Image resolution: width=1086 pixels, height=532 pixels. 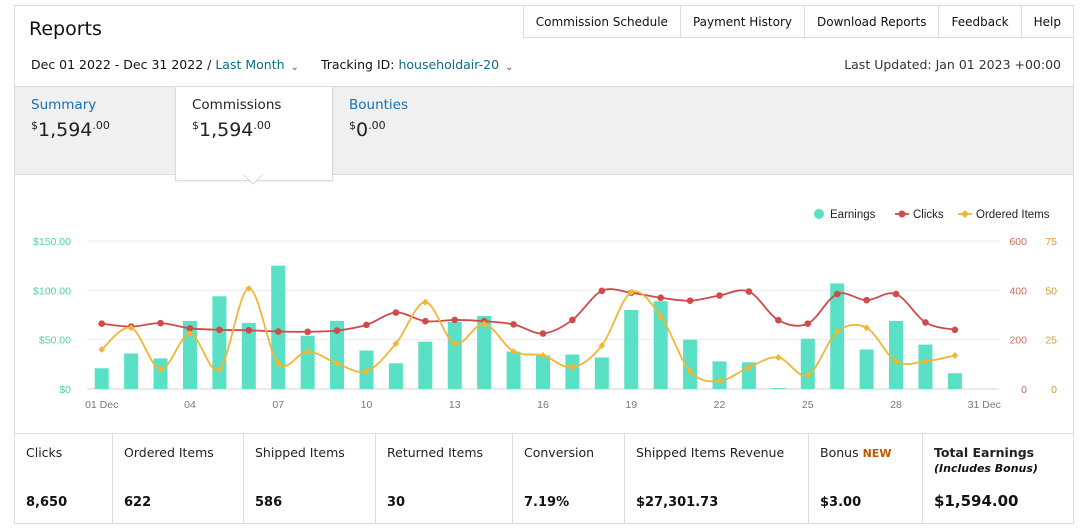 I want to click on legend-earnings-marker, so click(x=819, y=214).